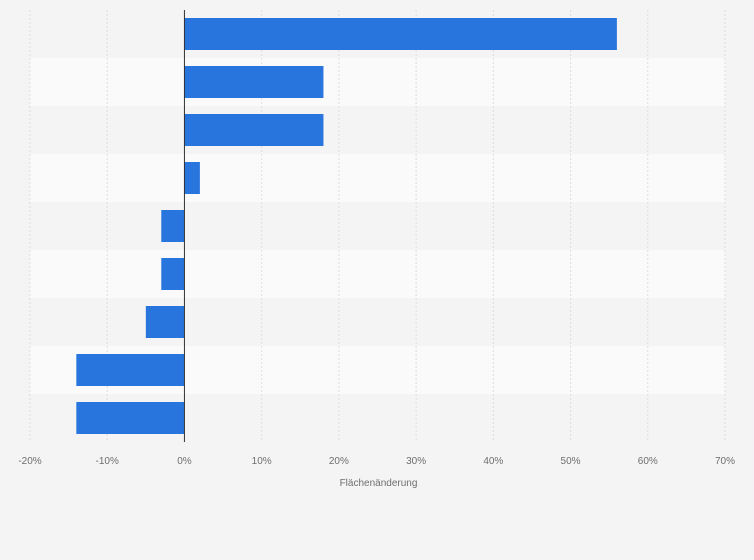  What do you see at coordinates (725, 461) in the screenshot?
I see `x-tick-label: 70%` at bounding box center [725, 461].